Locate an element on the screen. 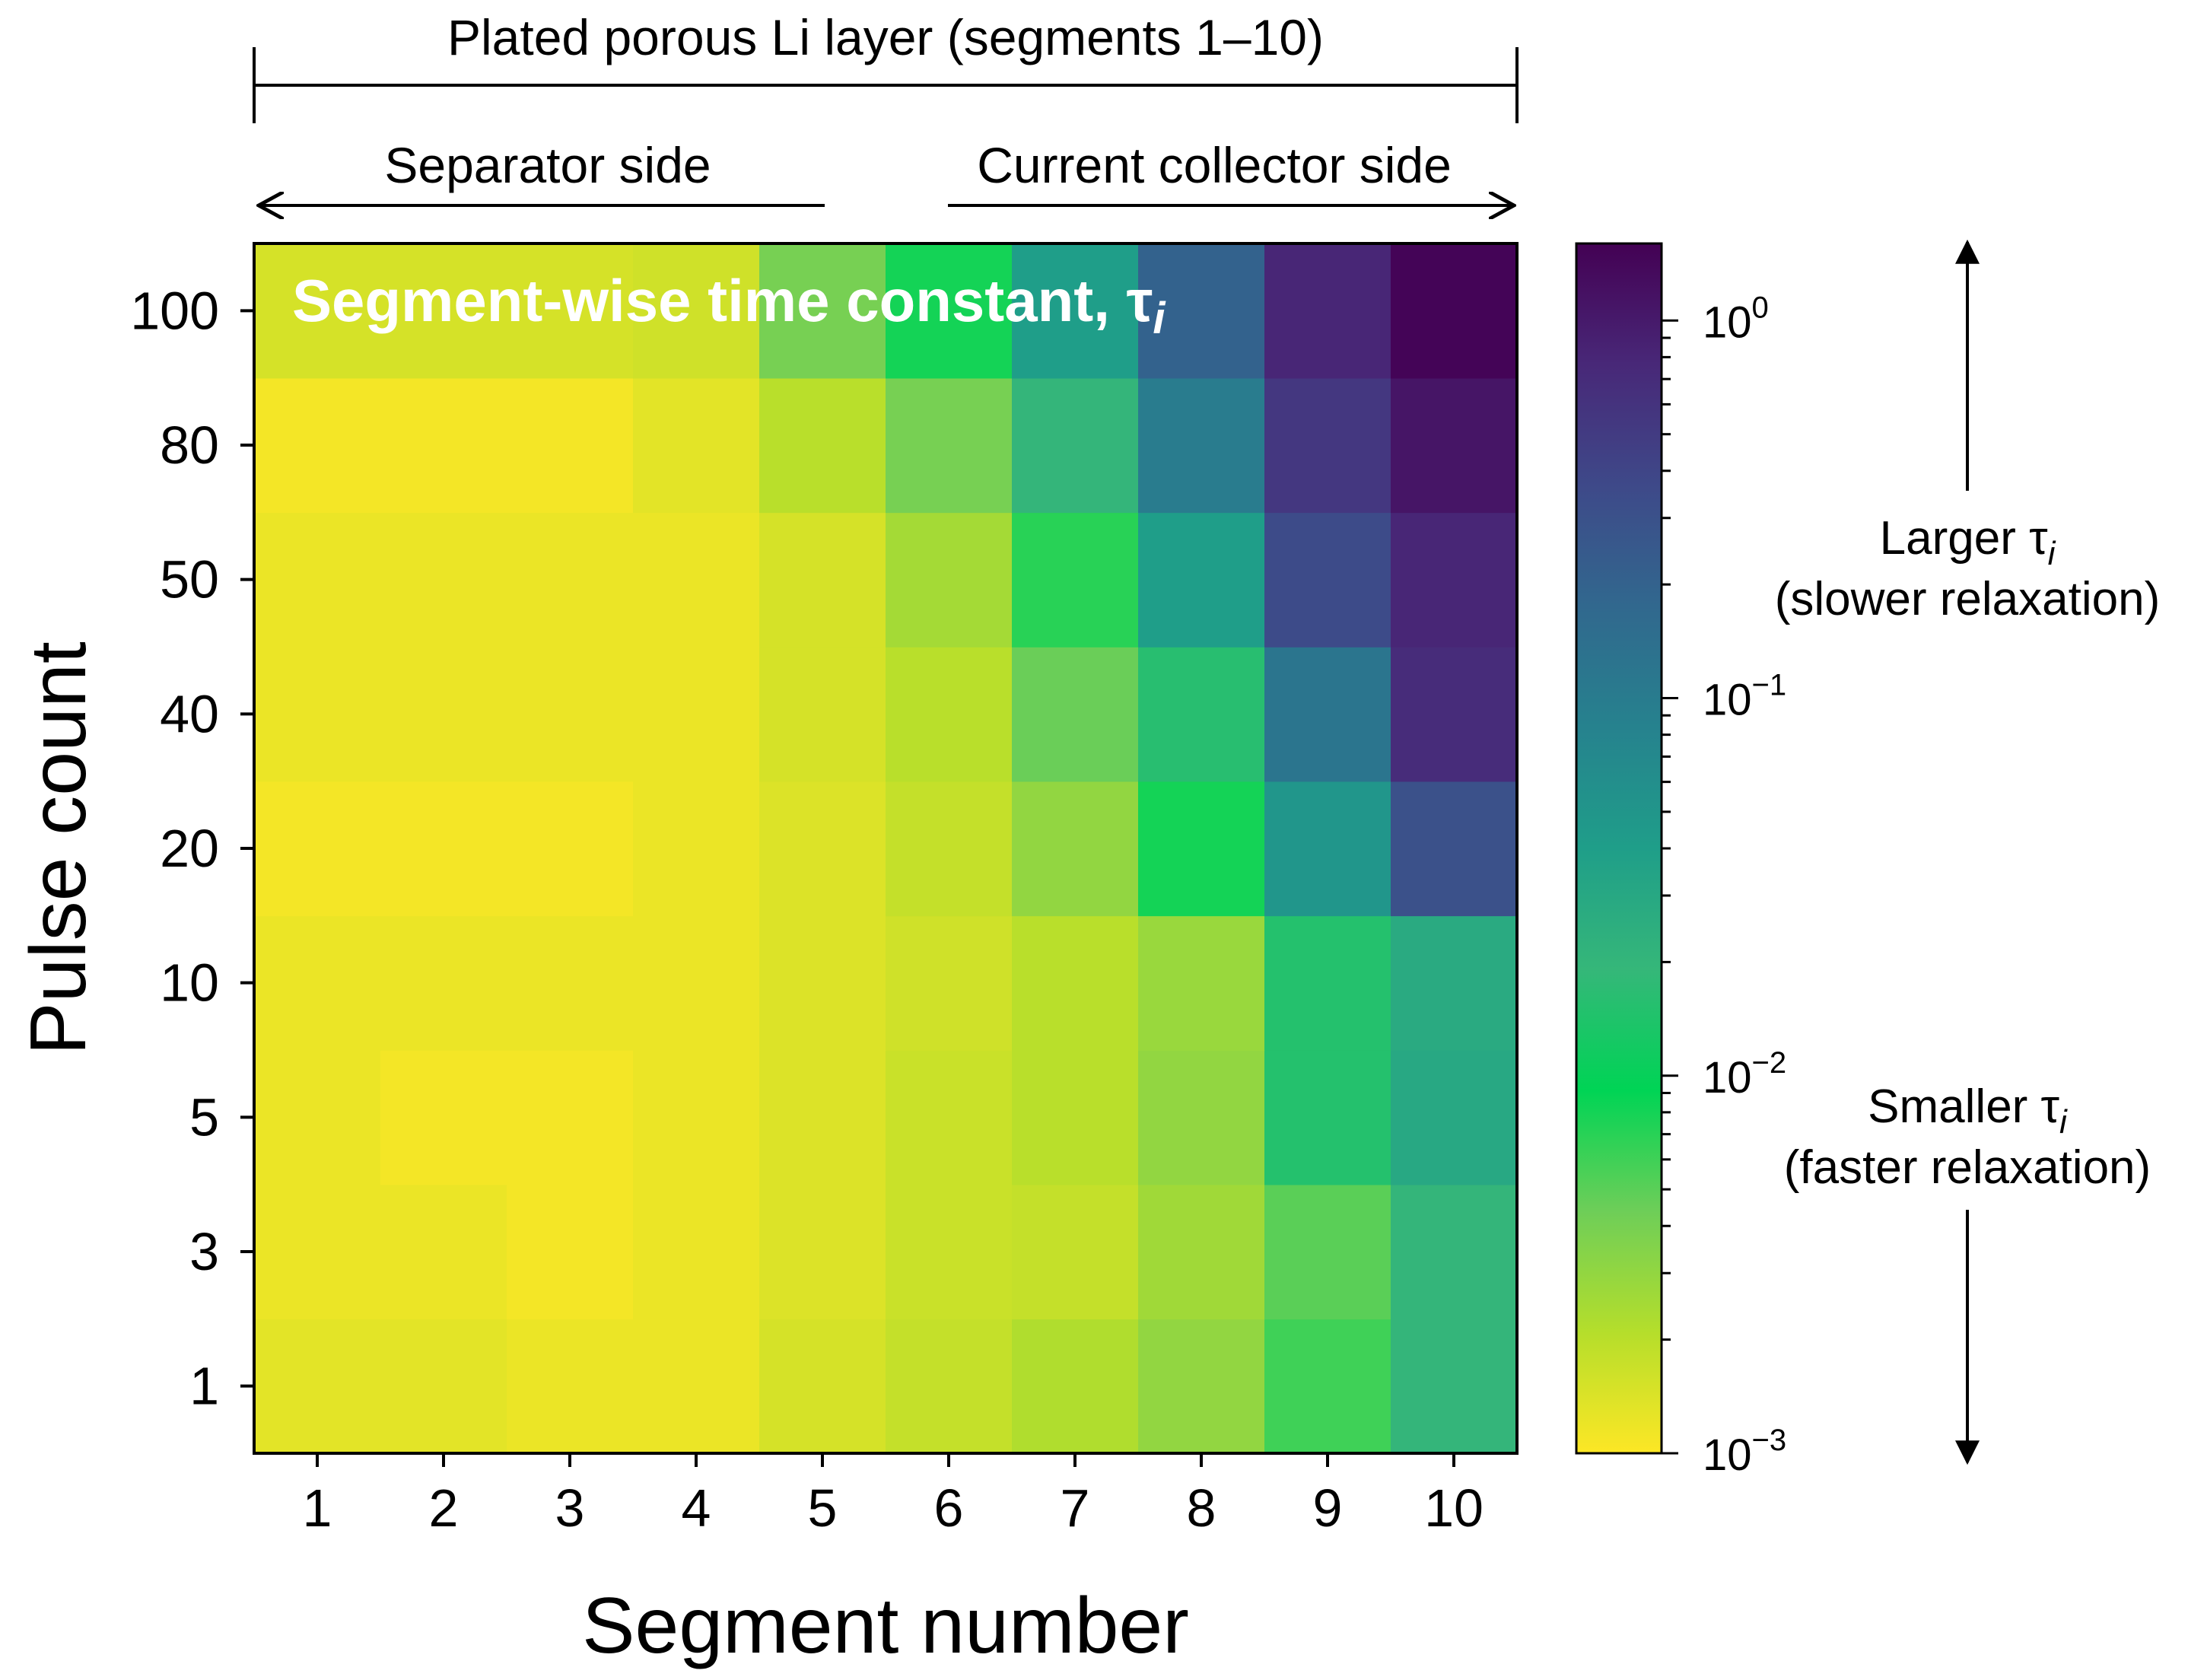 This screenshot has width=2188, height=1680. x-tick-label: 3 is located at coordinates (570, 1508).